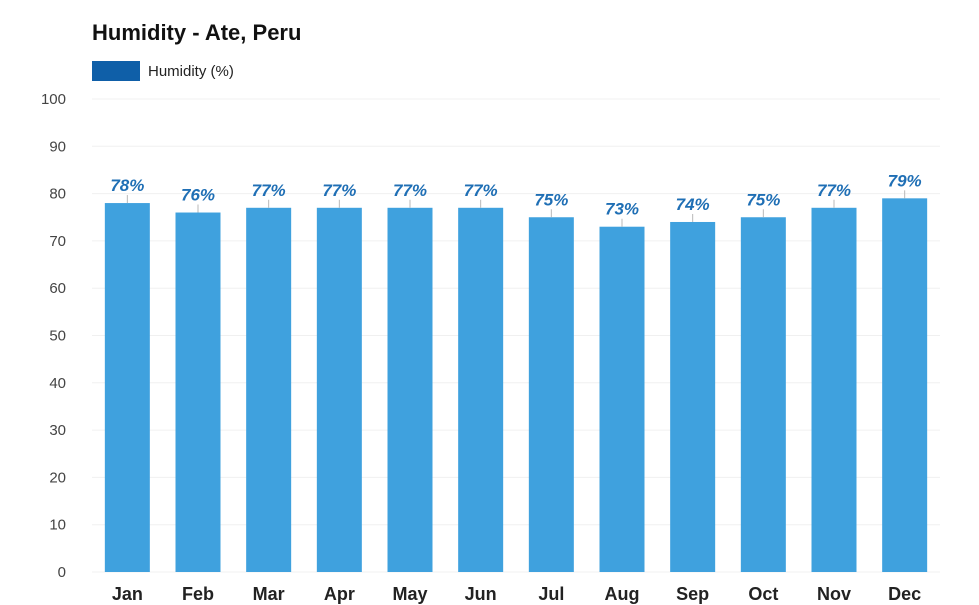  I want to click on y-tick-label: 90, so click(57, 146).